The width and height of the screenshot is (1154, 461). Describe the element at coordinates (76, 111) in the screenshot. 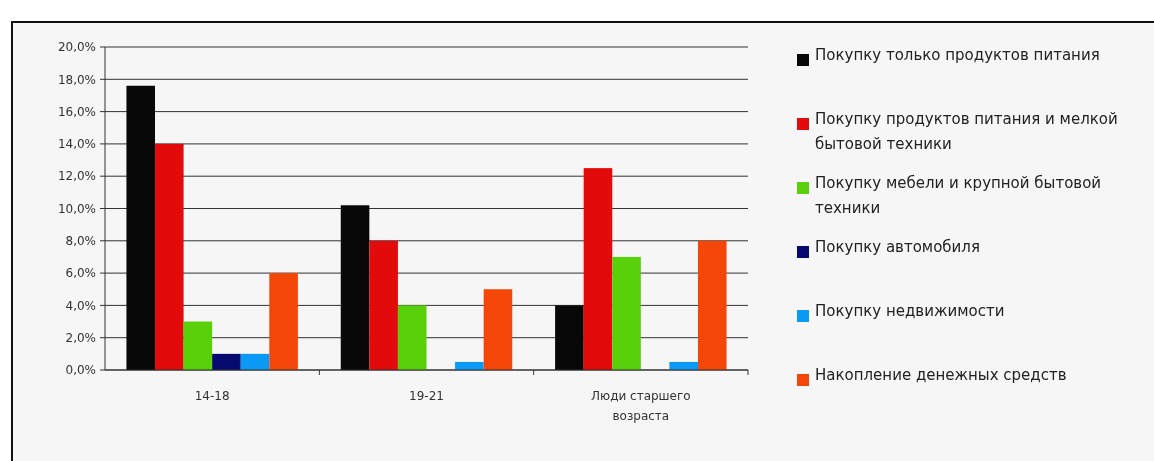

I see `y-tick-label: 16,0%` at that location.